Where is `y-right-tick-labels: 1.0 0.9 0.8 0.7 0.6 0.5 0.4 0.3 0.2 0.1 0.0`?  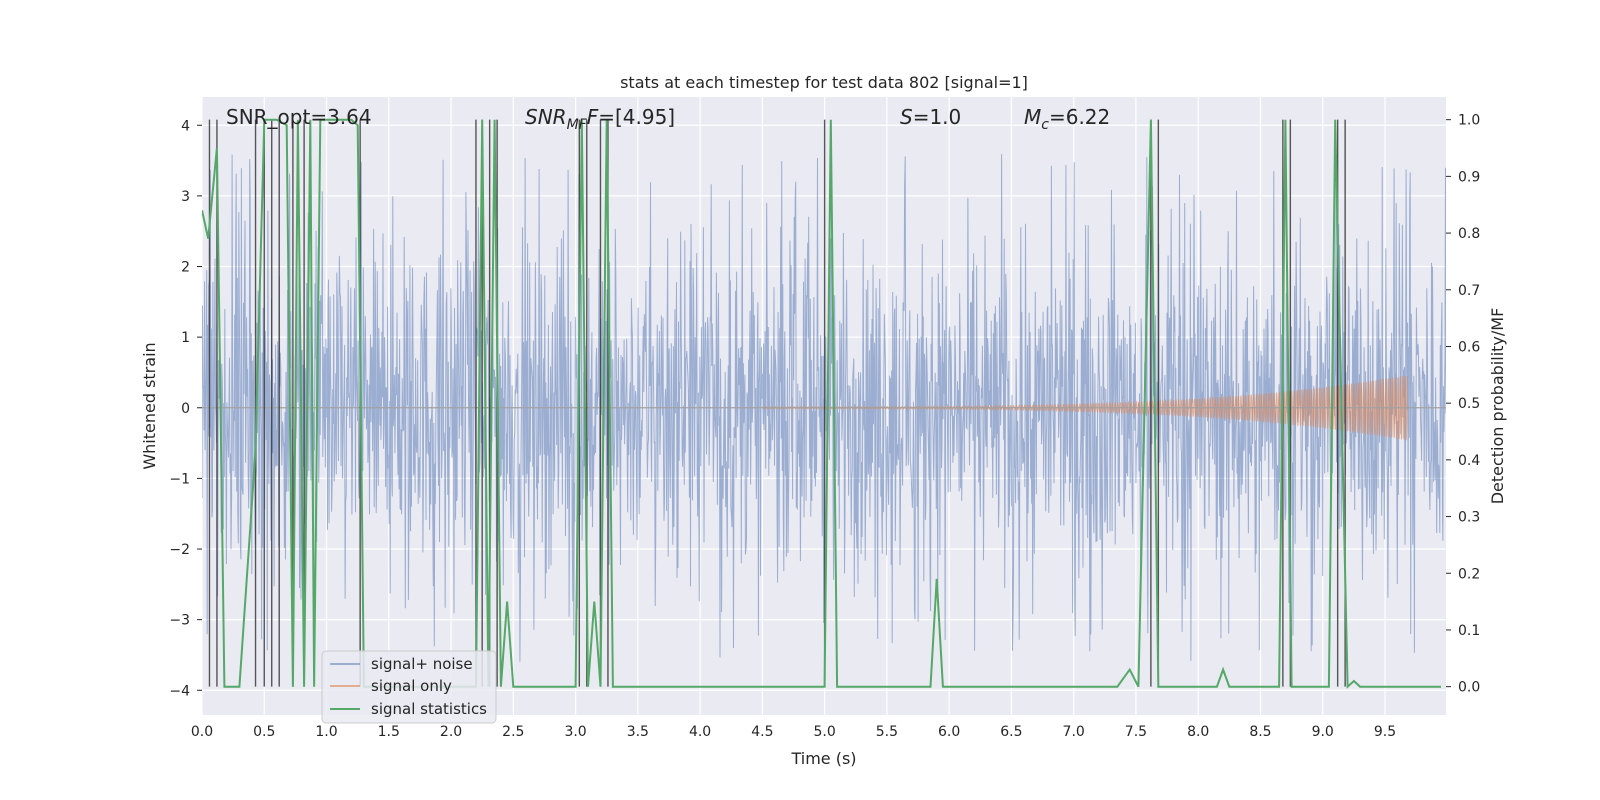 y-right-tick-labels: 1.0 0.9 0.8 0.7 0.6 0.5 0.4 0.3 0.2 0.1 0.0 is located at coordinates (1463, 404).